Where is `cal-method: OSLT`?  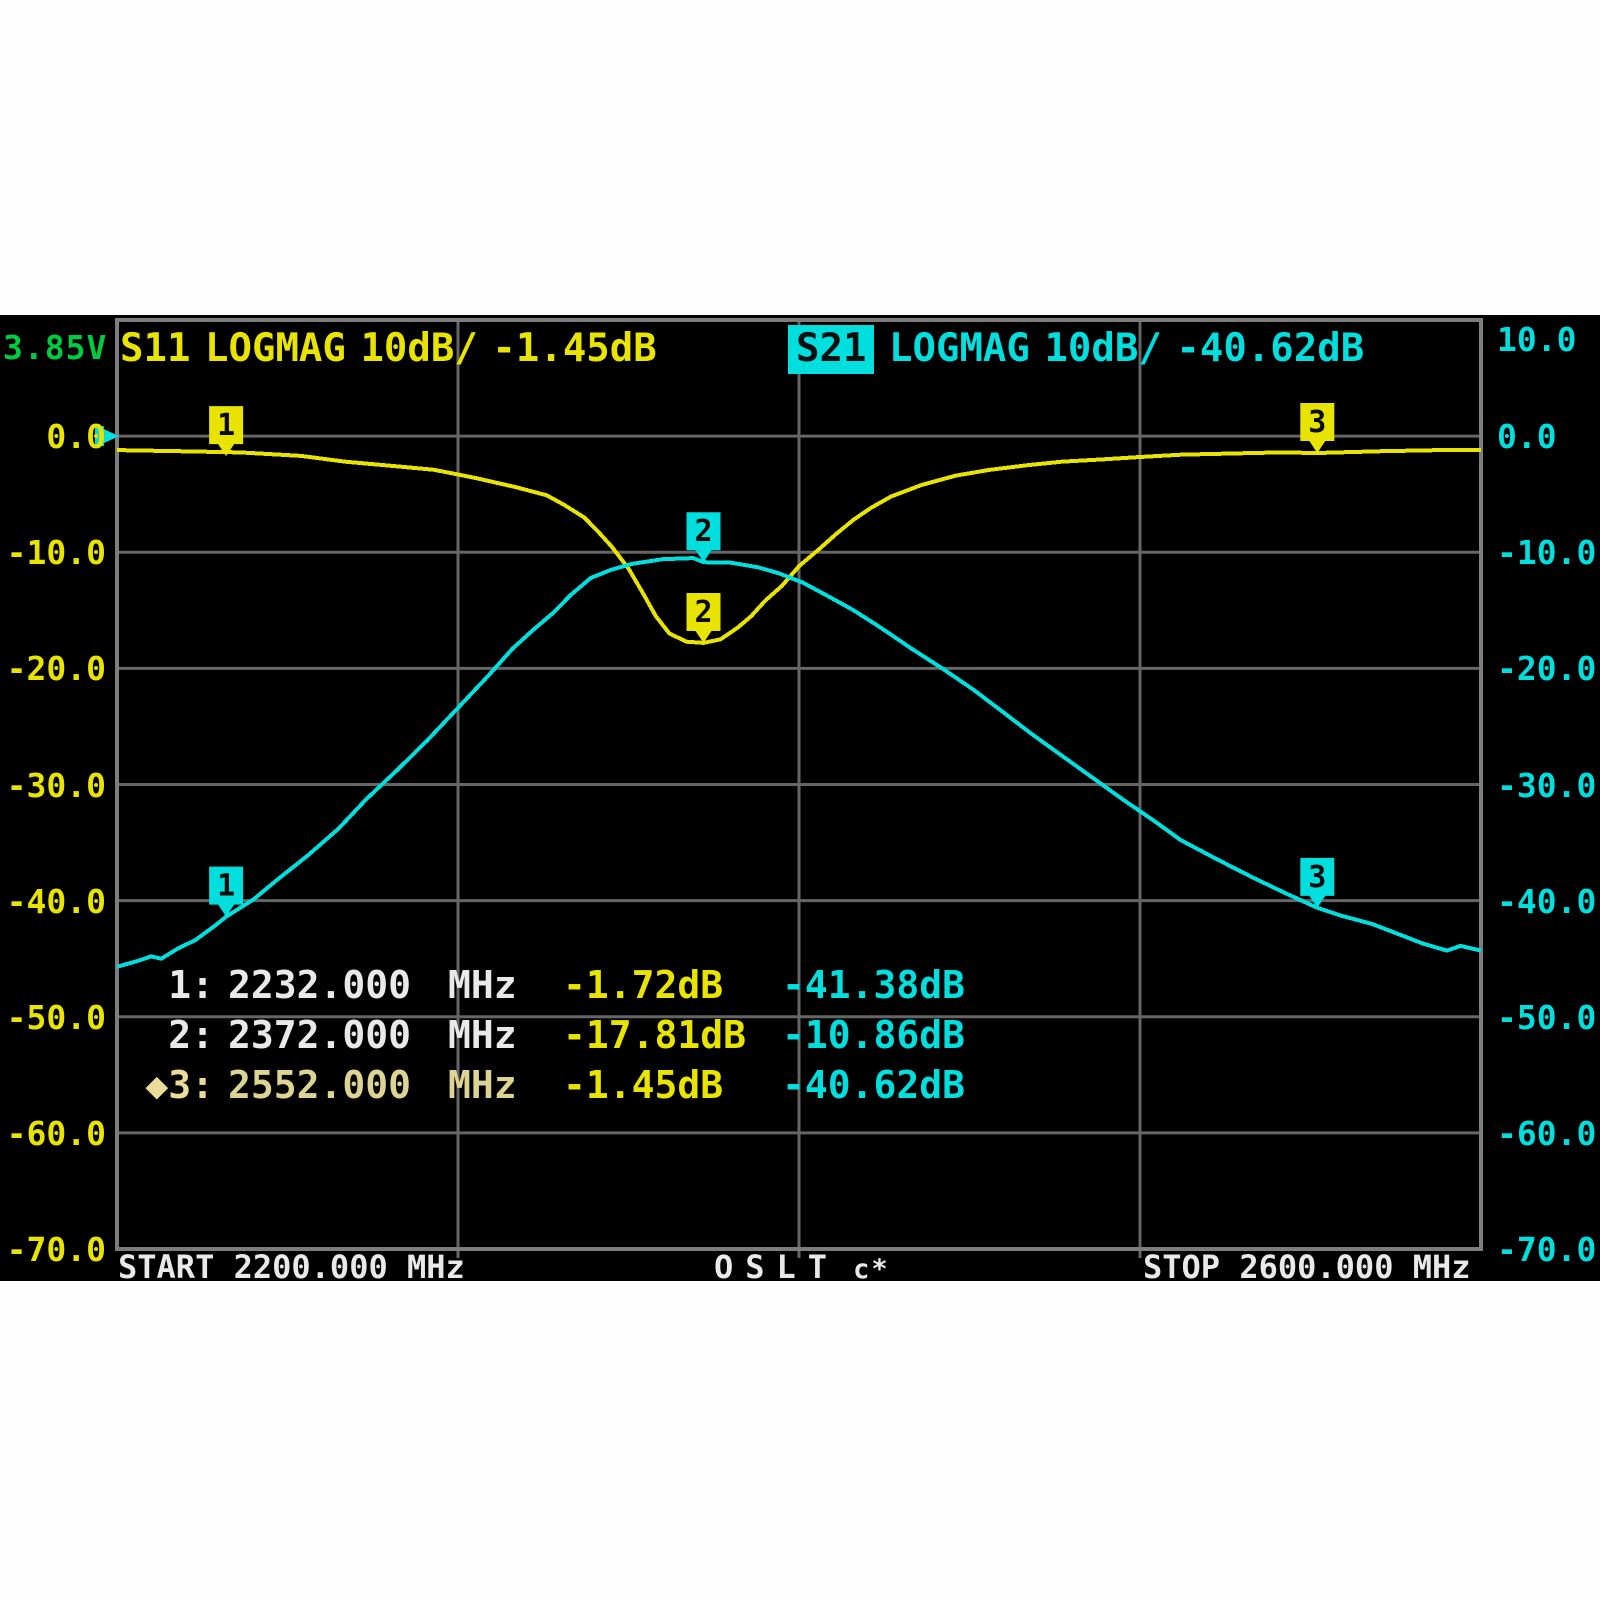 cal-method: OSLT is located at coordinates (777, 1267).